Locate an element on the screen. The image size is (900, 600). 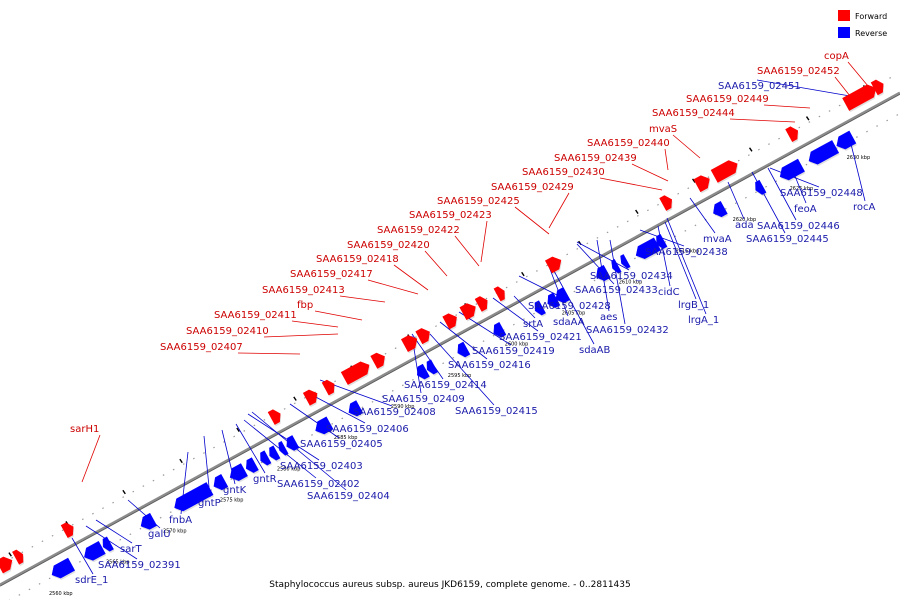
tick-label: 2625 kbp is located at coordinates (802, 189).